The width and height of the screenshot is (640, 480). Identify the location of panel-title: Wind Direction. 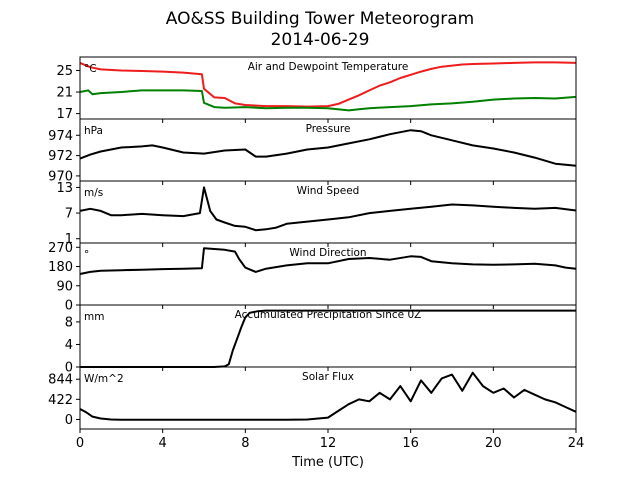
(327, 253).